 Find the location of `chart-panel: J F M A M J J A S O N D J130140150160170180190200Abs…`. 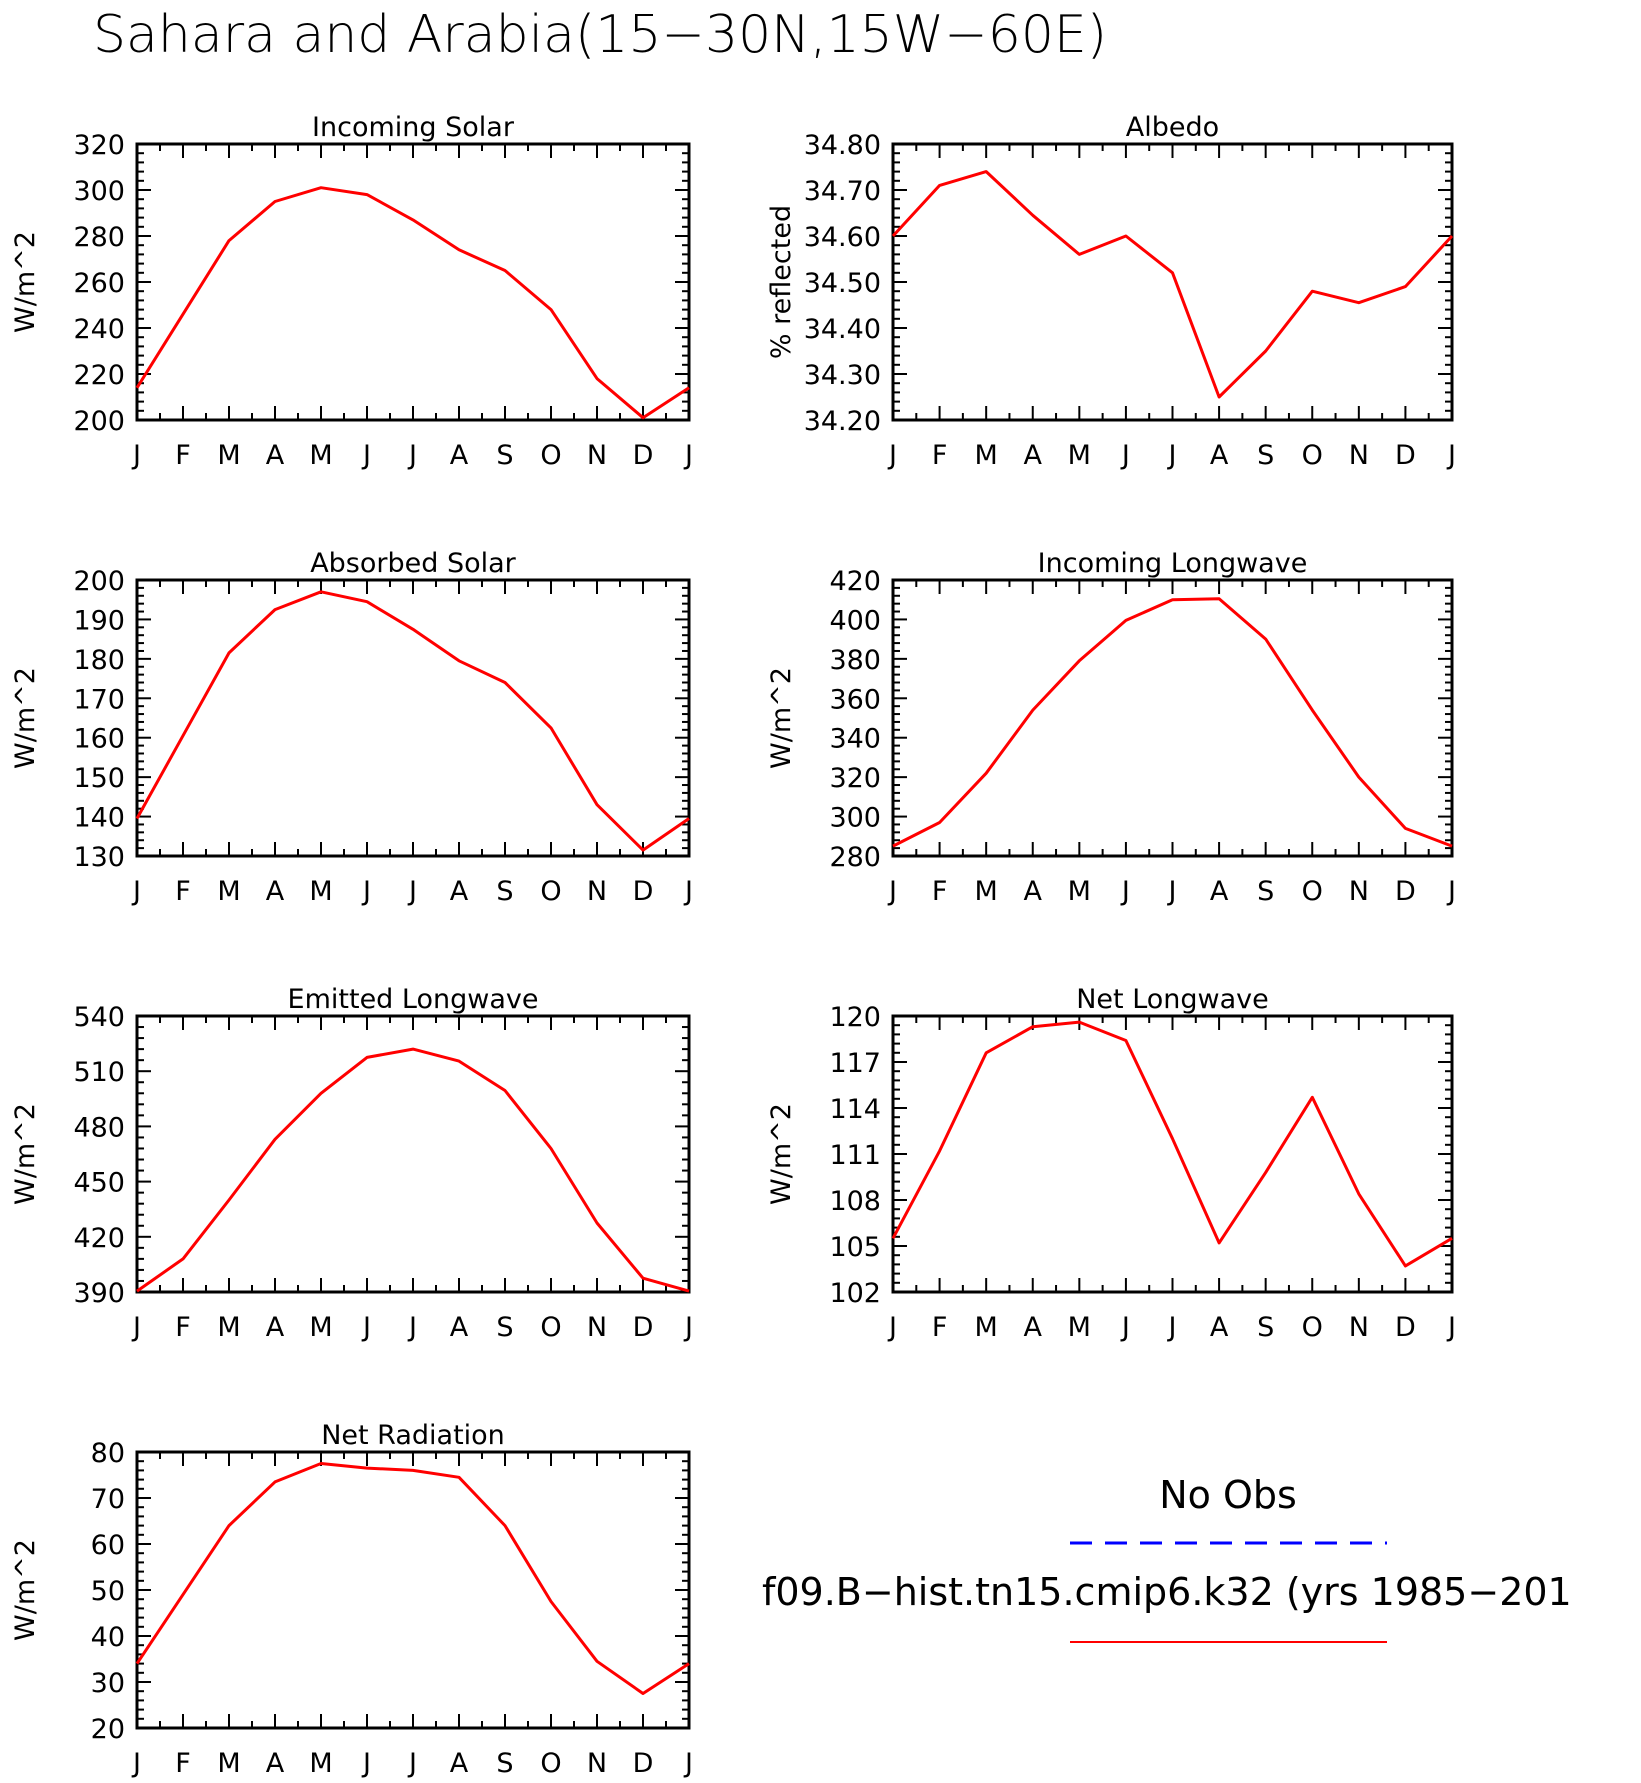

chart-panel: J F M A M J J A S O N D J130140150160170180190200Abs… is located at coordinates (351, 727).